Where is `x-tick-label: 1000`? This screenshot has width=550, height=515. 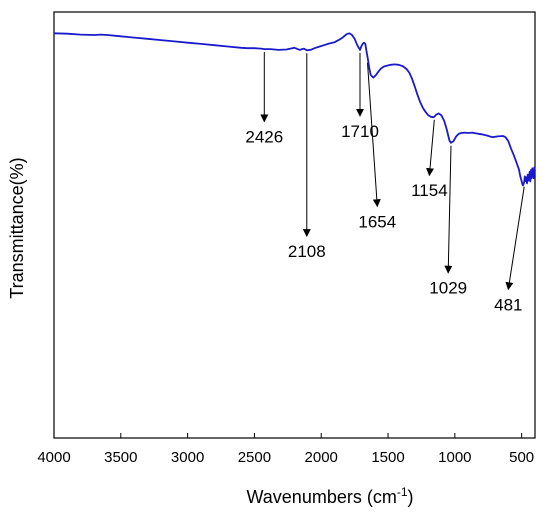
x-tick-label: 1000 is located at coordinates (454, 457).